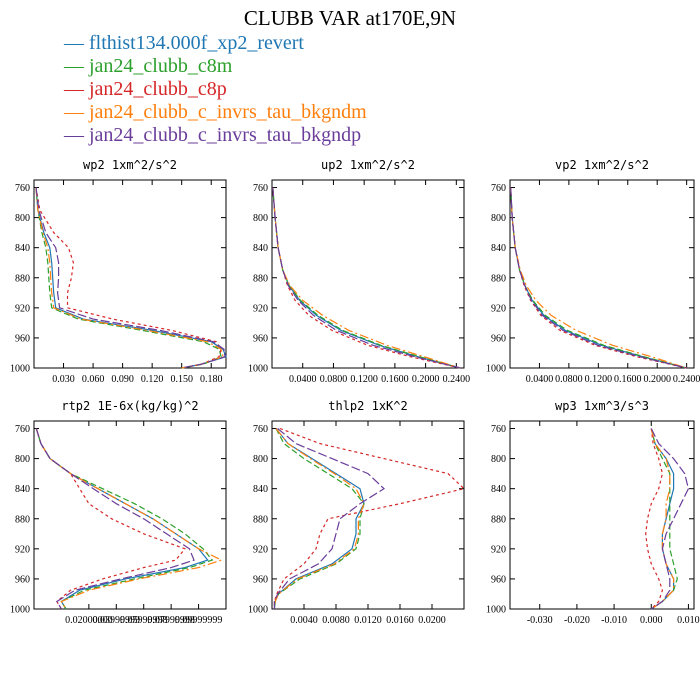 This screenshot has height=700, width=700. What do you see at coordinates (117, 620) in the screenshot?
I see `x-tick-label: 0.03999999` at bounding box center [117, 620].